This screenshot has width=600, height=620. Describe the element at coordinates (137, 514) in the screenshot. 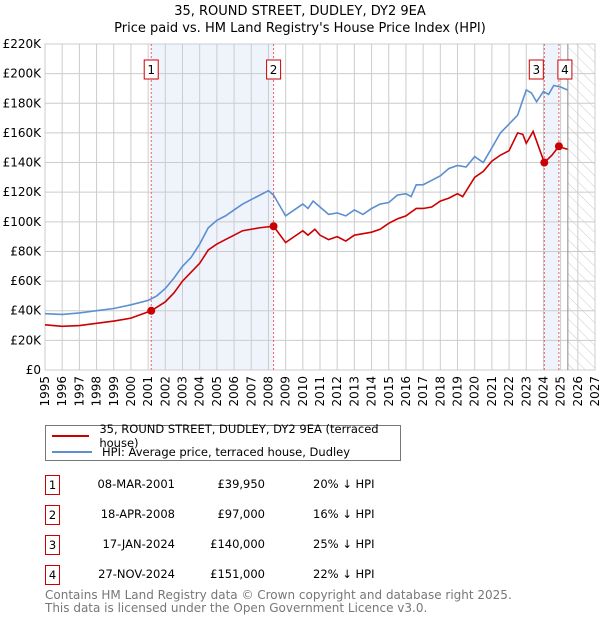

I see `sale-date: 18-APR-2008` at that location.